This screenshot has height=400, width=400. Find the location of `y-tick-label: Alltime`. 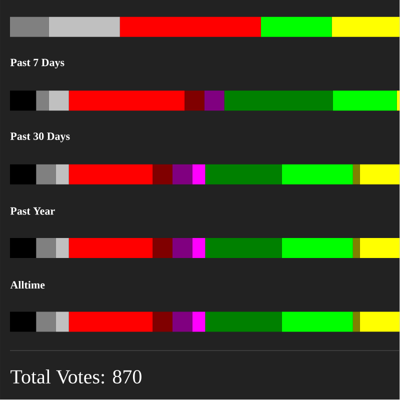

y-tick-label: Alltime is located at coordinates (27, 285).